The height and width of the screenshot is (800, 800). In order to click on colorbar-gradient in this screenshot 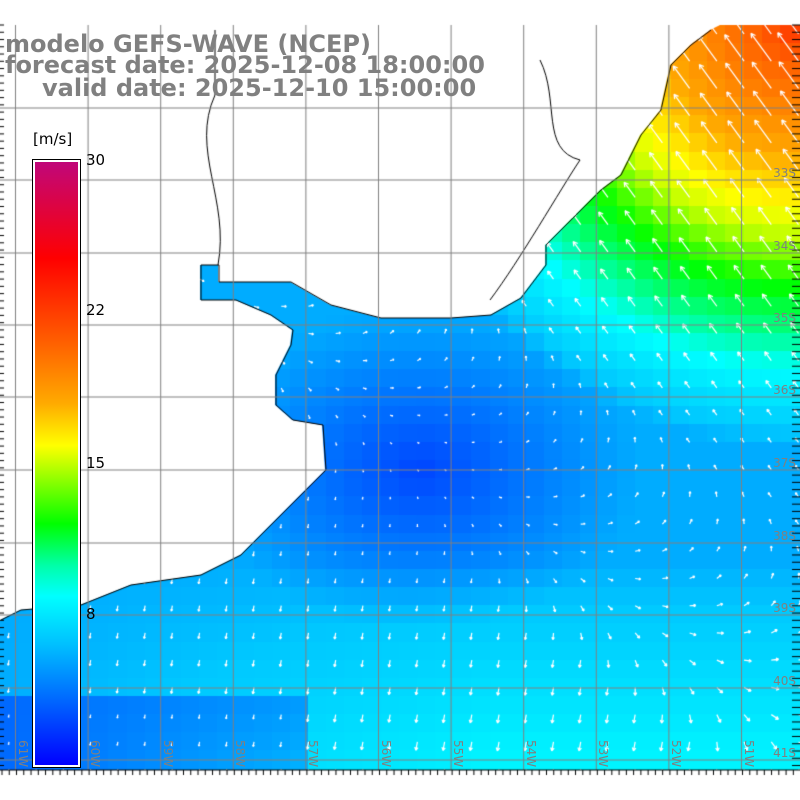, I will do `click(56, 463)`.